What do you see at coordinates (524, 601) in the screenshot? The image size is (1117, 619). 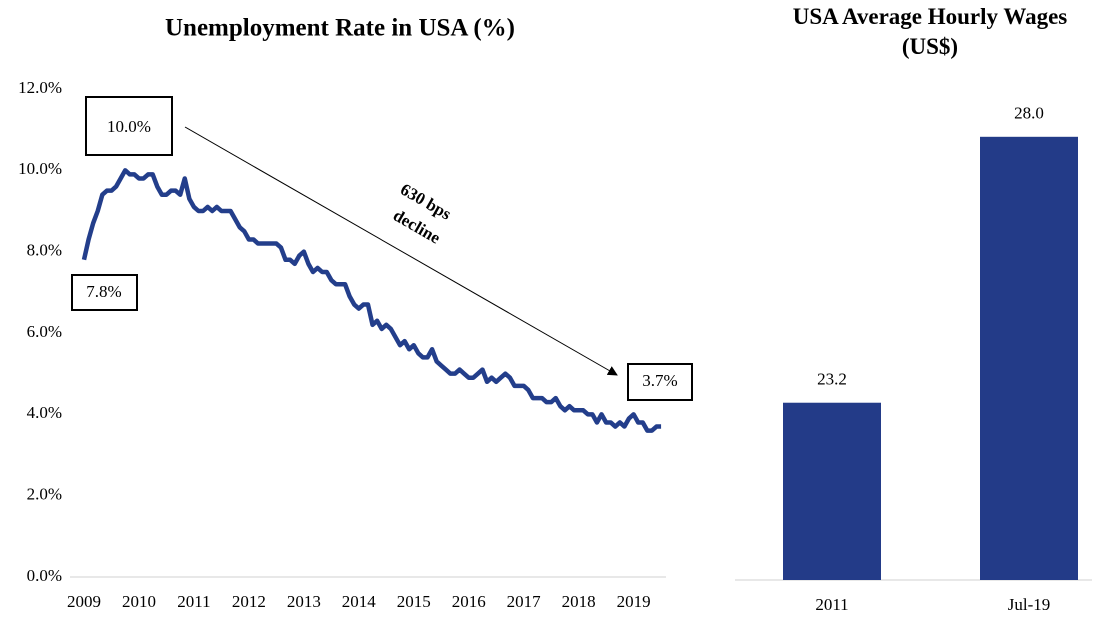 I see `x-tick-label: 2017` at bounding box center [524, 601].